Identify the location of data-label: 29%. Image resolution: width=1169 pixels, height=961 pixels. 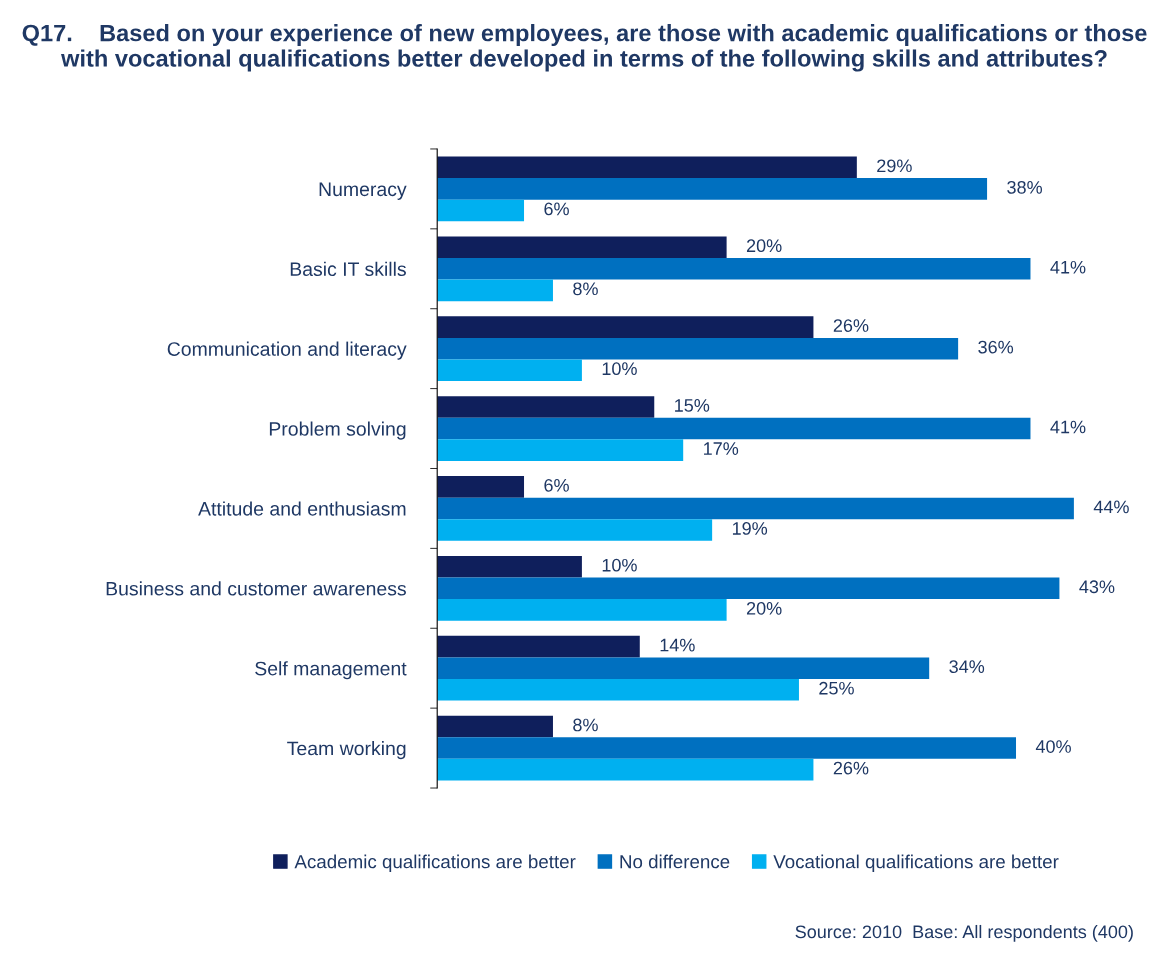
(894, 166).